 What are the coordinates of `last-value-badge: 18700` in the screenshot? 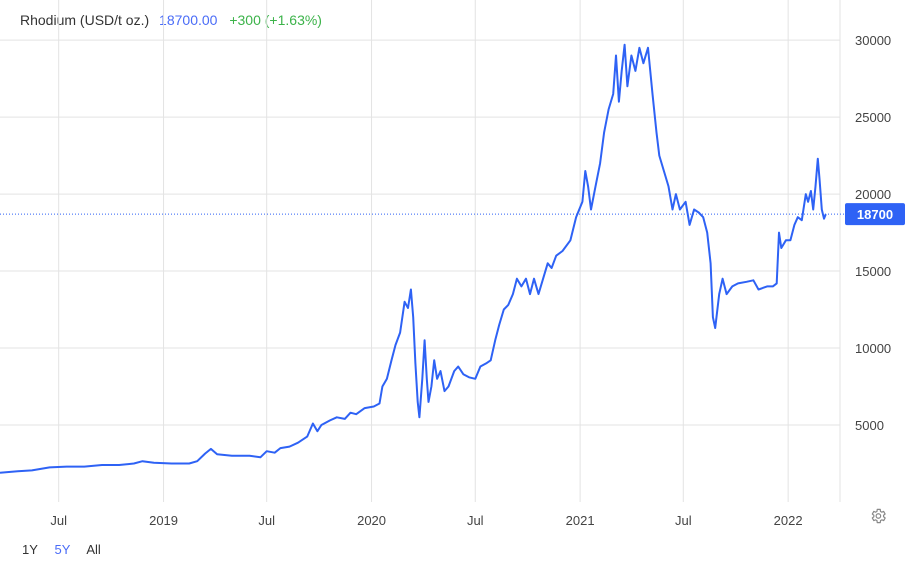 It's located at (875, 214).